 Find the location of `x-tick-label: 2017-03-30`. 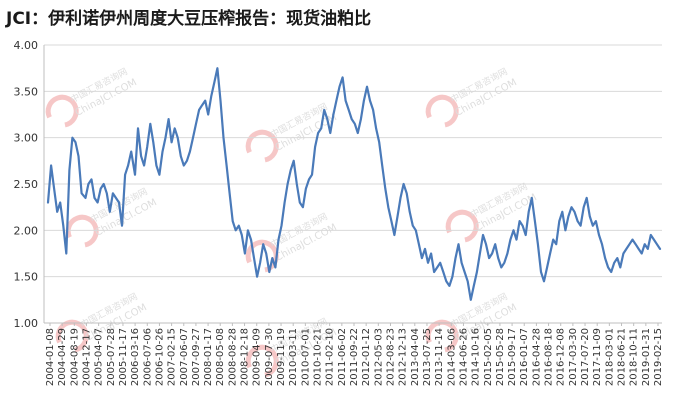

x-tick-label: 2017-03-30 is located at coordinates (573, 357).